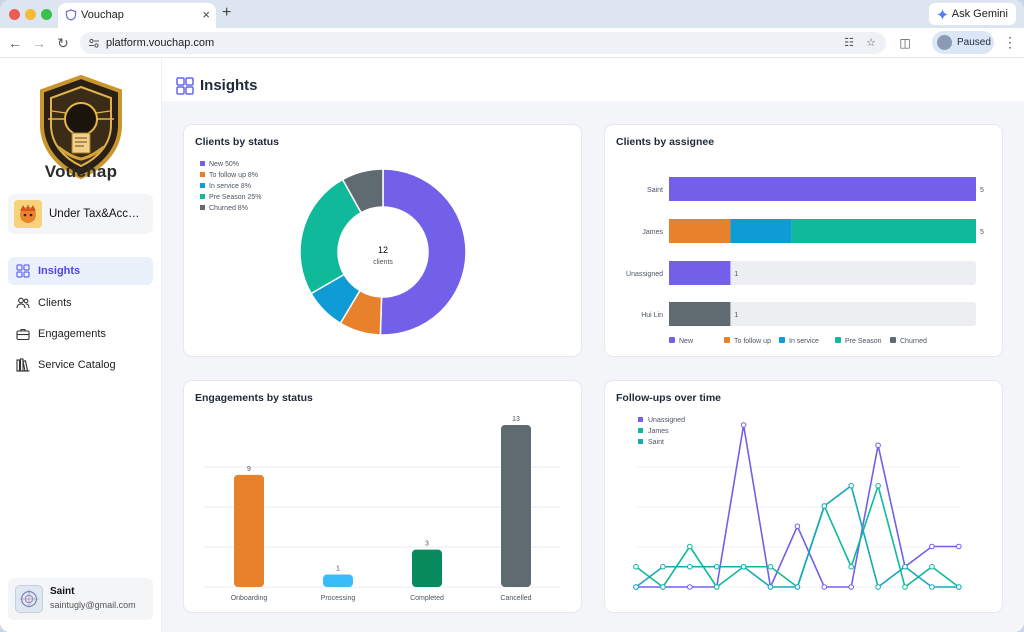 The width and height of the screenshot is (1024, 632). I want to click on category-label: Hui Lin, so click(652, 315).